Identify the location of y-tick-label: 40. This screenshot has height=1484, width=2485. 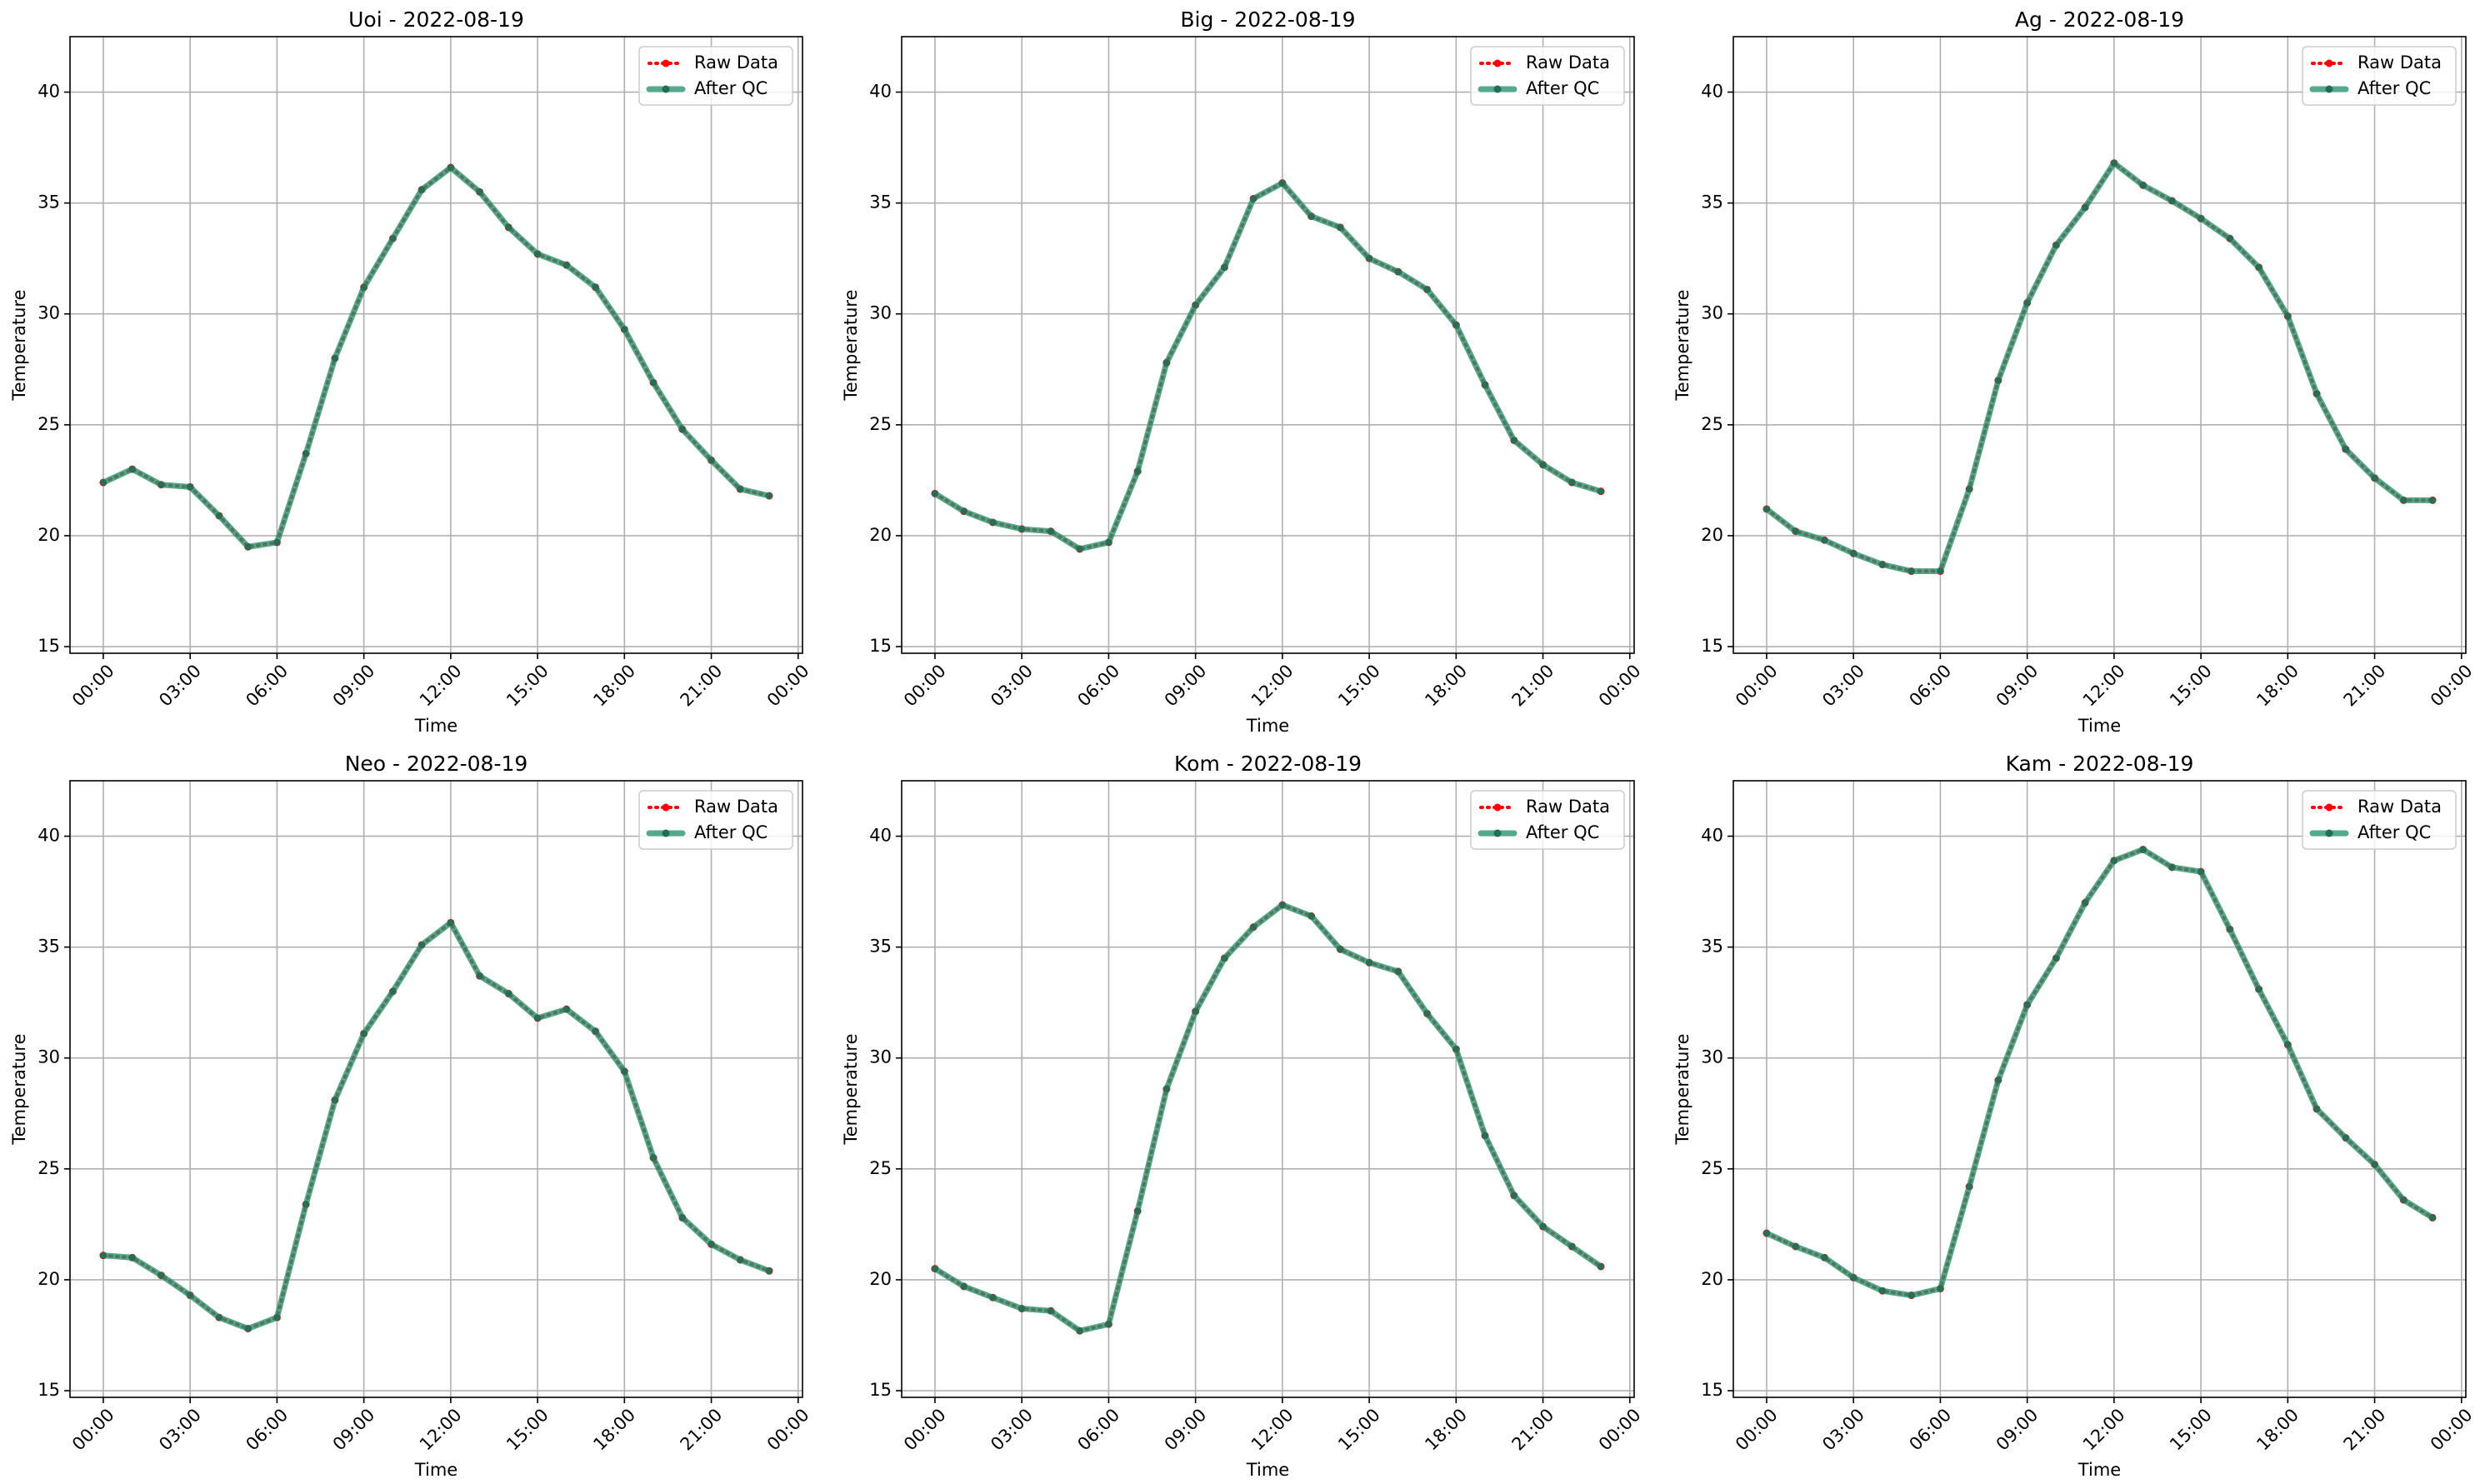
(1712, 92).